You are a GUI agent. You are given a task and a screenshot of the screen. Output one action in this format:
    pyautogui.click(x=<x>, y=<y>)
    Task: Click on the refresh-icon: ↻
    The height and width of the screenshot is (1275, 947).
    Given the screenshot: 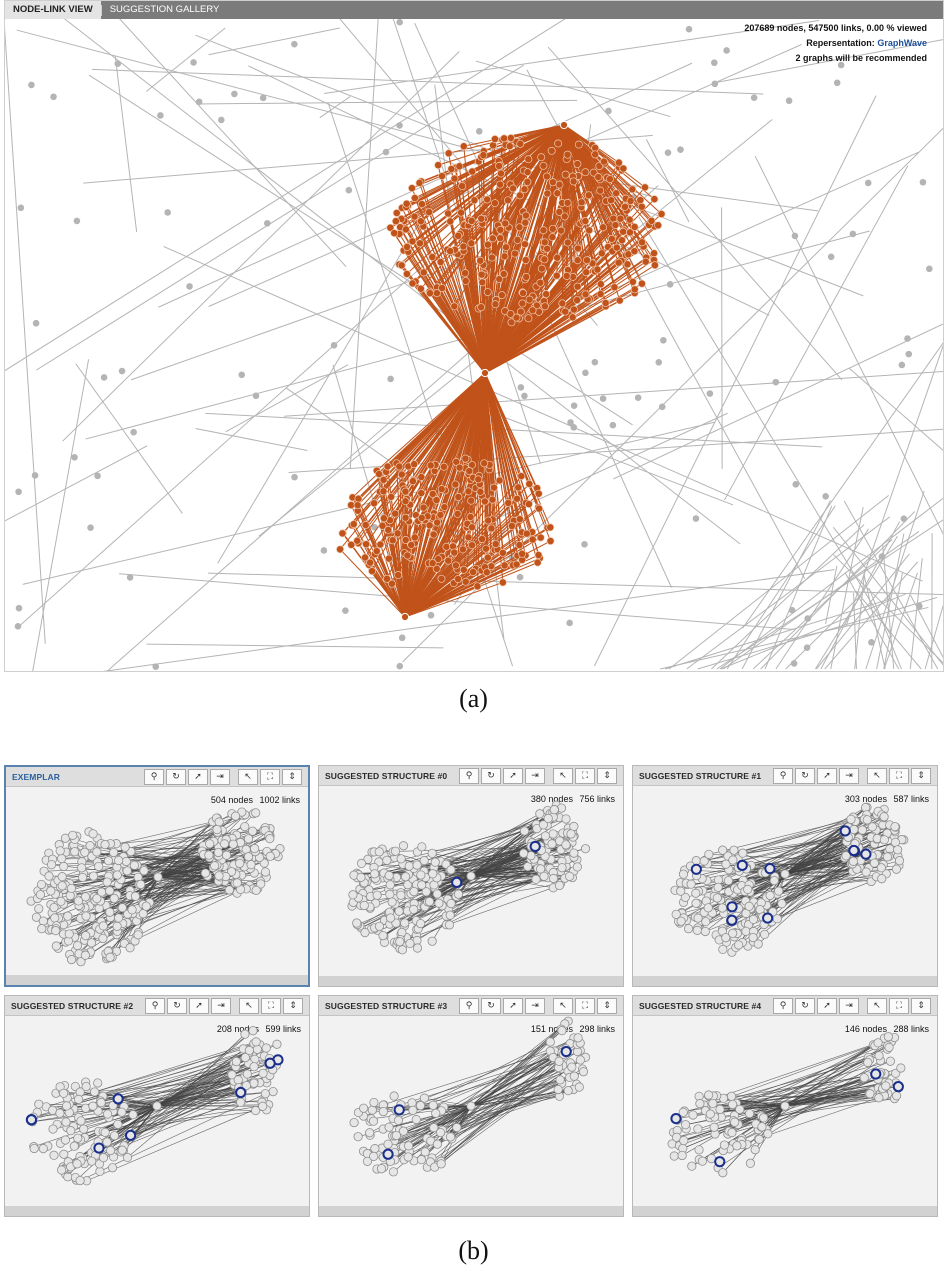 What is the action you would take?
    pyautogui.click(x=805, y=1006)
    